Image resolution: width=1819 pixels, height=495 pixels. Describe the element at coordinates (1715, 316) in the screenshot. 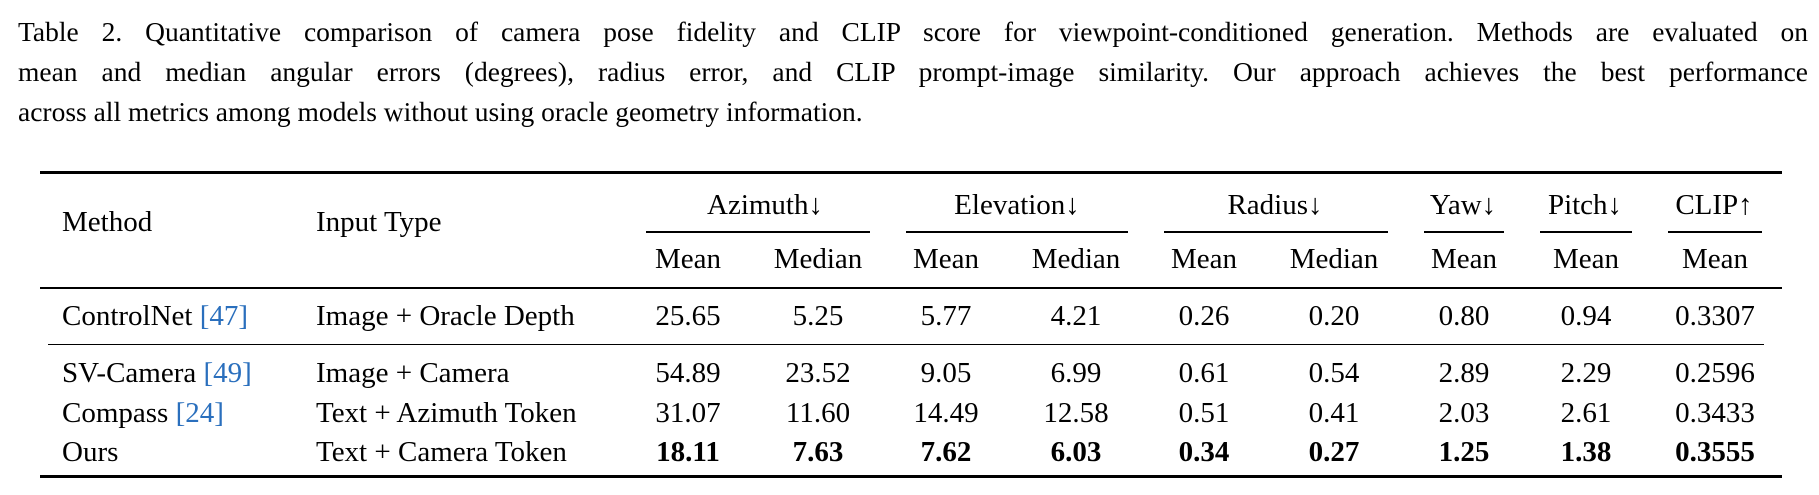

I see `table-cell: 0.3307` at that location.